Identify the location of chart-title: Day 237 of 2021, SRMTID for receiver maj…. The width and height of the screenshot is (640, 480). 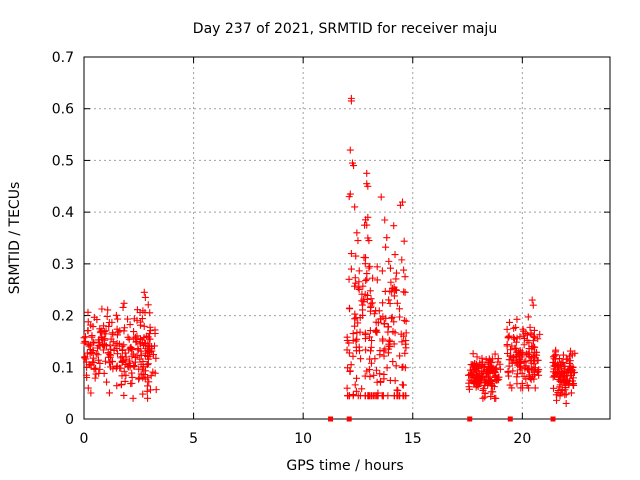
(345, 29).